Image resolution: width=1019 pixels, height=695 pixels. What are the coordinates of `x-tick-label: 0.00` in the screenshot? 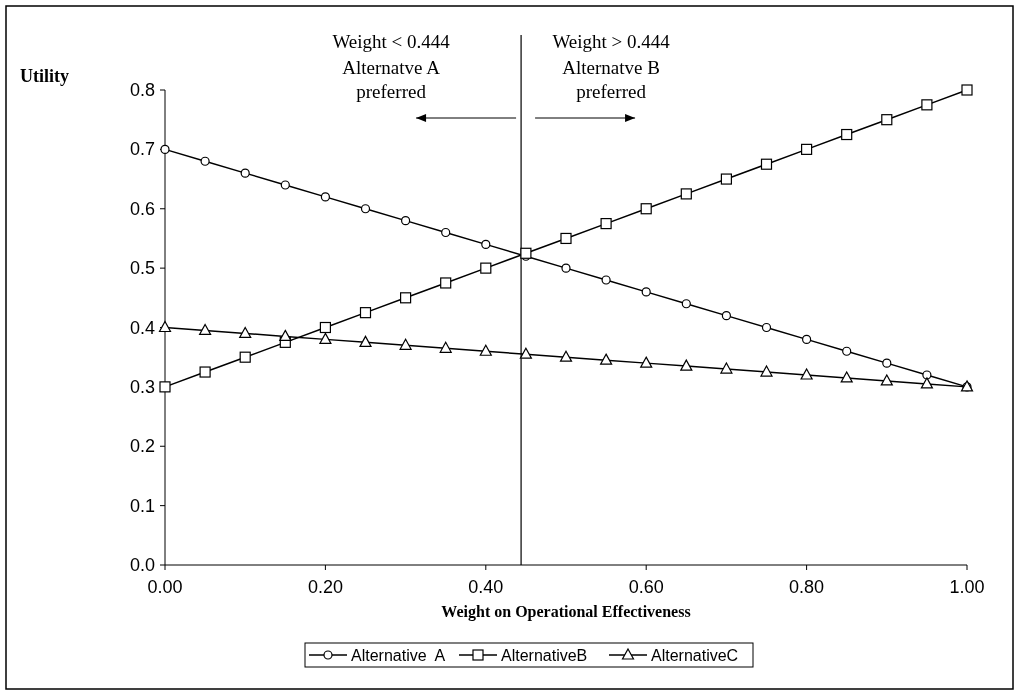 It's located at (165, 587).